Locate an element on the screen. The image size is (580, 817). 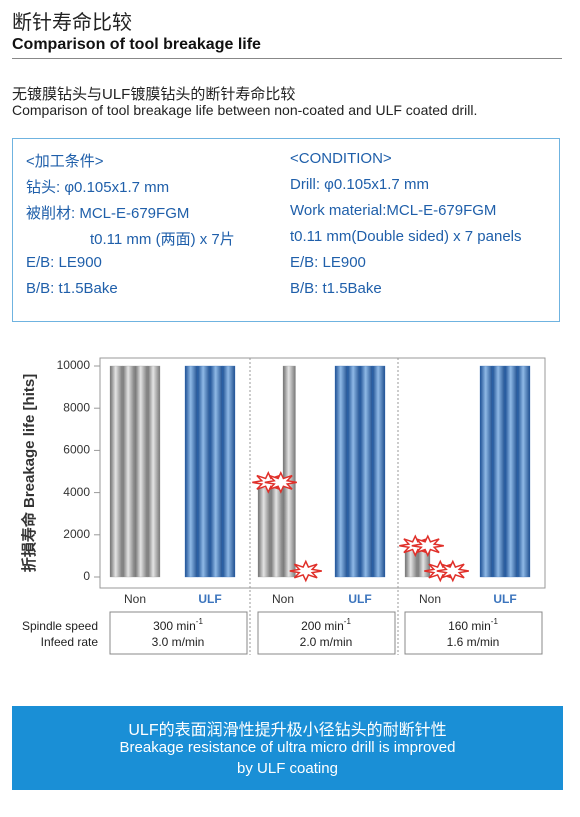
speed: 200 min-1 is located at coordinates (326, 625).